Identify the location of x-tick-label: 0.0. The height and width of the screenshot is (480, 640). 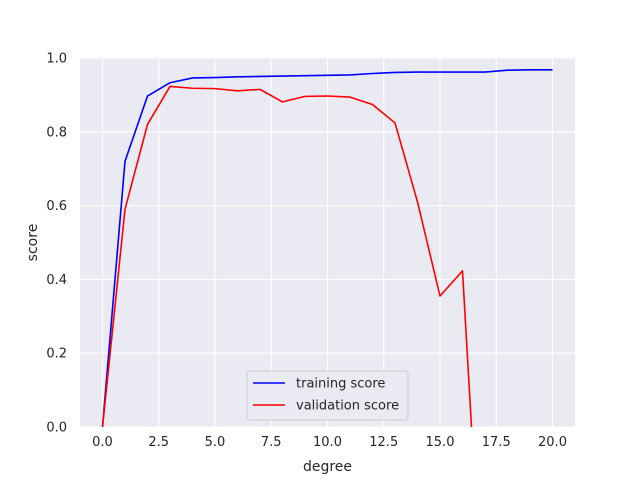
(102, 442).